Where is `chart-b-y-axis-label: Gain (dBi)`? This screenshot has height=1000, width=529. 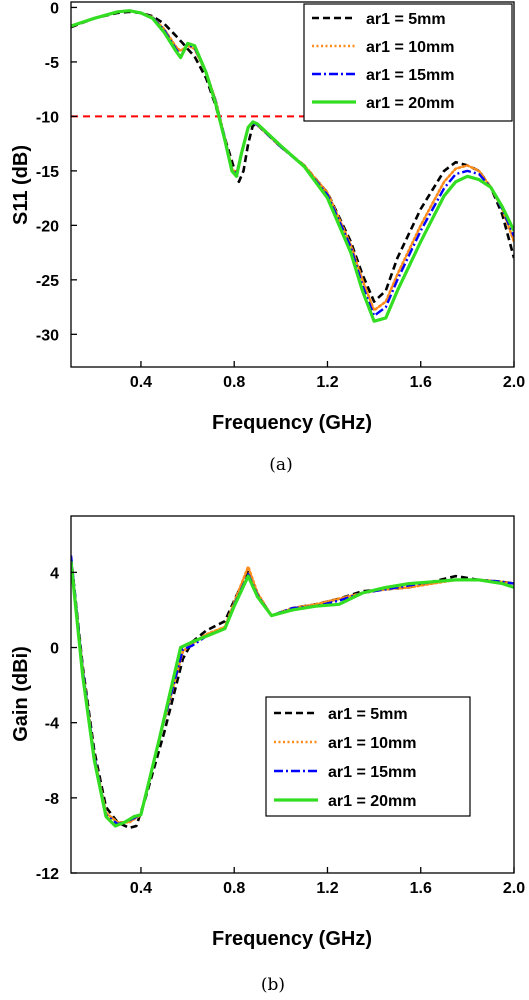 chart-b-y-axis-label: Gain (dBi) is located at coordinates (21, 694).